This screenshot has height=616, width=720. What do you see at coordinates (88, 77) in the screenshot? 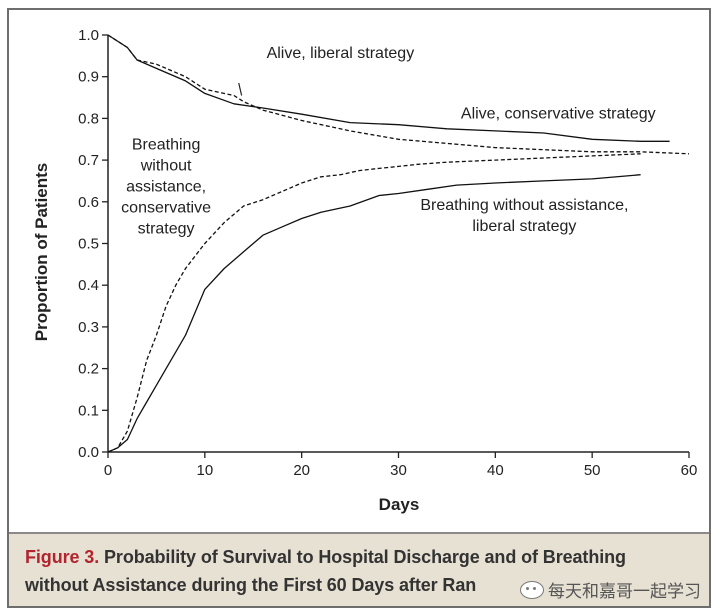
I see `y-tick-label: 0.9` at bounding box center [88, 77].